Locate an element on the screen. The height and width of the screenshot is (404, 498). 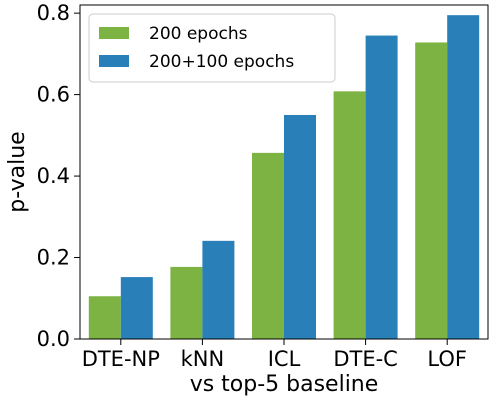
legend-label: 200 epochs is located at coordinates (198, 34).